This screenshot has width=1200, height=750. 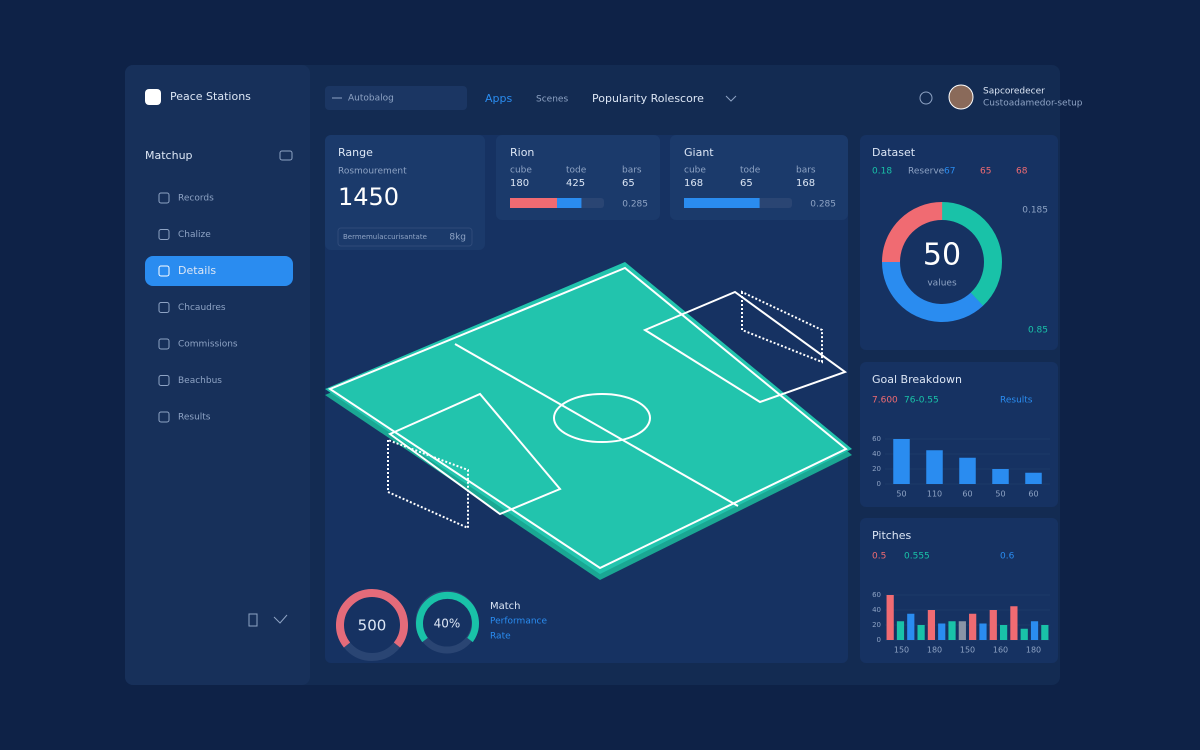 I want to click on sidebar-item: Chalize, so click(x=194, y=235).